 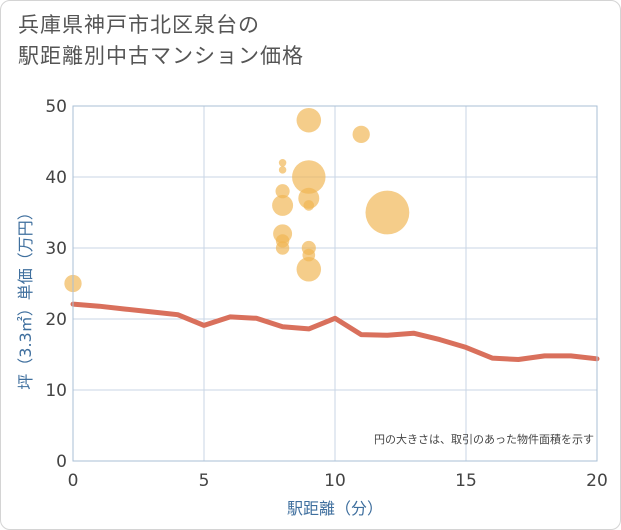 I want to click on x-axis-label: 駅距離（分）, so click(x=335, y=508).